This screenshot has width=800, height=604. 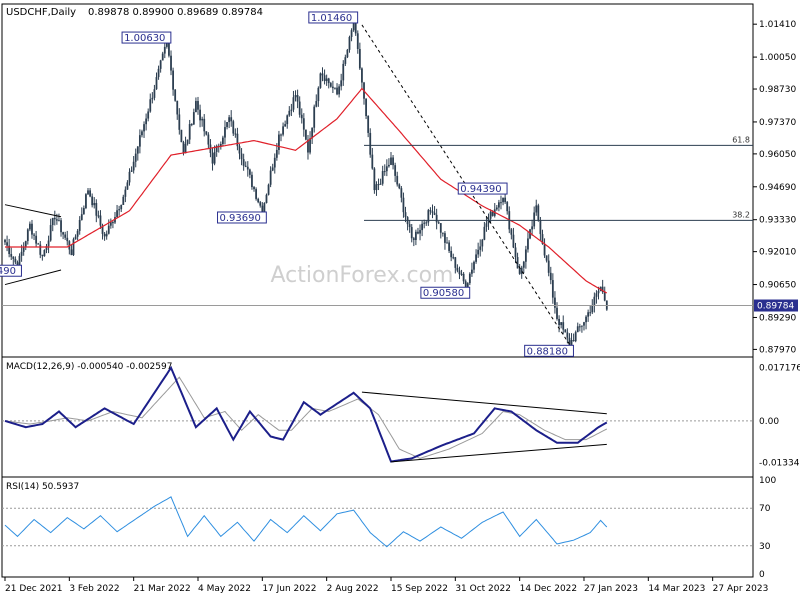 I want to click on ohlc-label: 0.89878 0.89900 0.89689 0.89784, so click(x=175, y=12).